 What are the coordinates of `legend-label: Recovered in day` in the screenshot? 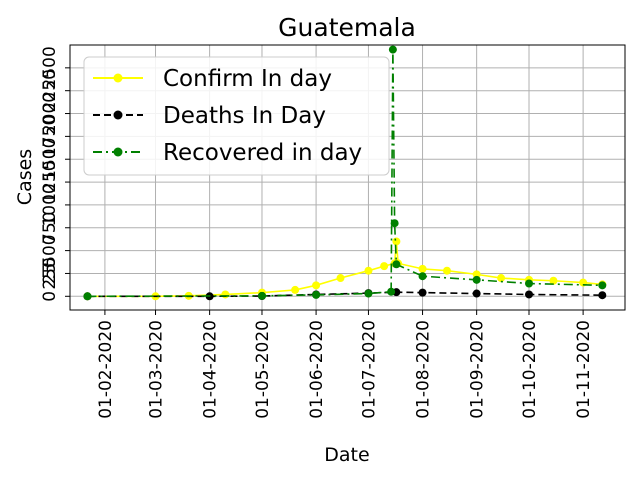 It's located at (262, 153).